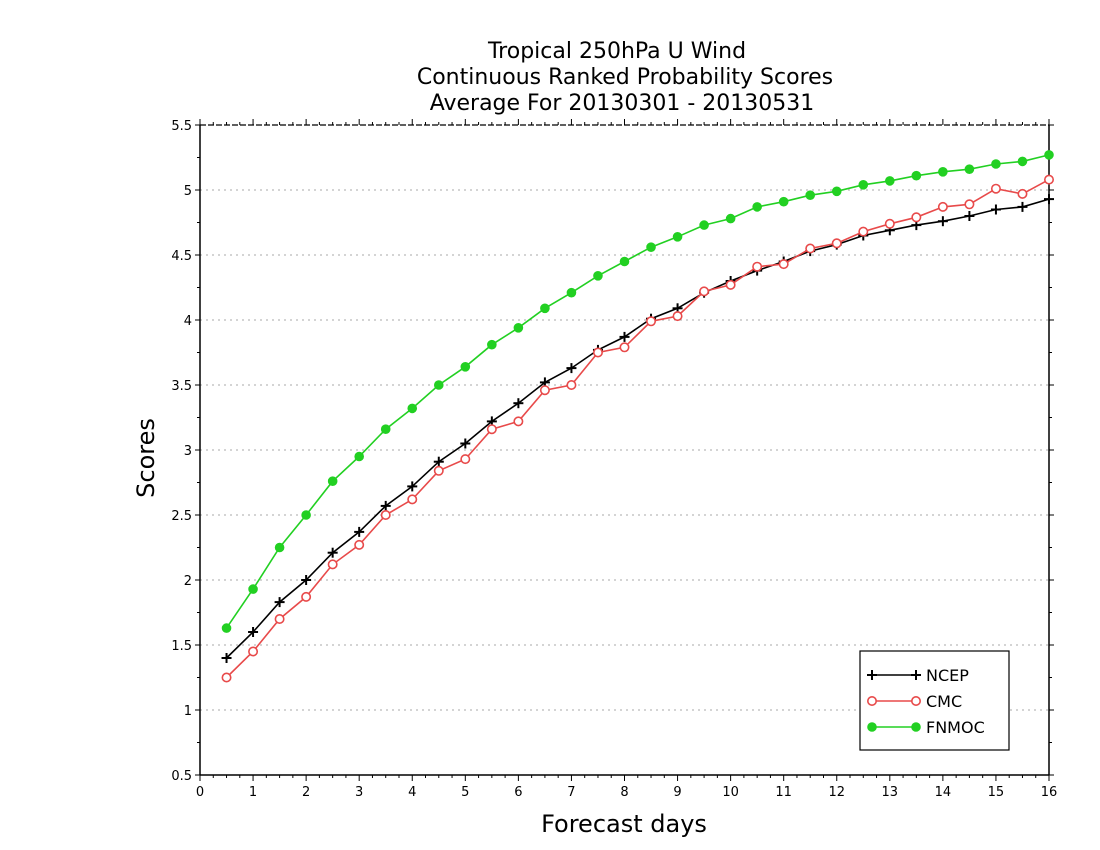 The height and width of the screenshot is (850, 1100). I want to click on x-tick-label: 15, so click(996, 792).